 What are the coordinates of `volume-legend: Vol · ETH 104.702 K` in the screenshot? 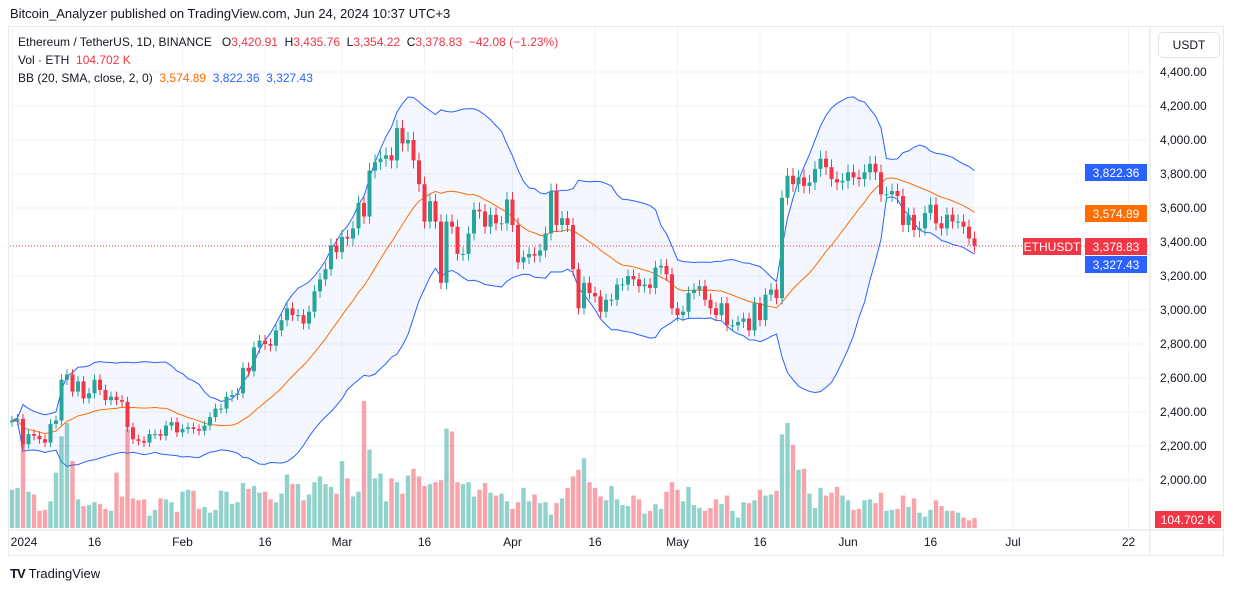 It's located at (74, 60).